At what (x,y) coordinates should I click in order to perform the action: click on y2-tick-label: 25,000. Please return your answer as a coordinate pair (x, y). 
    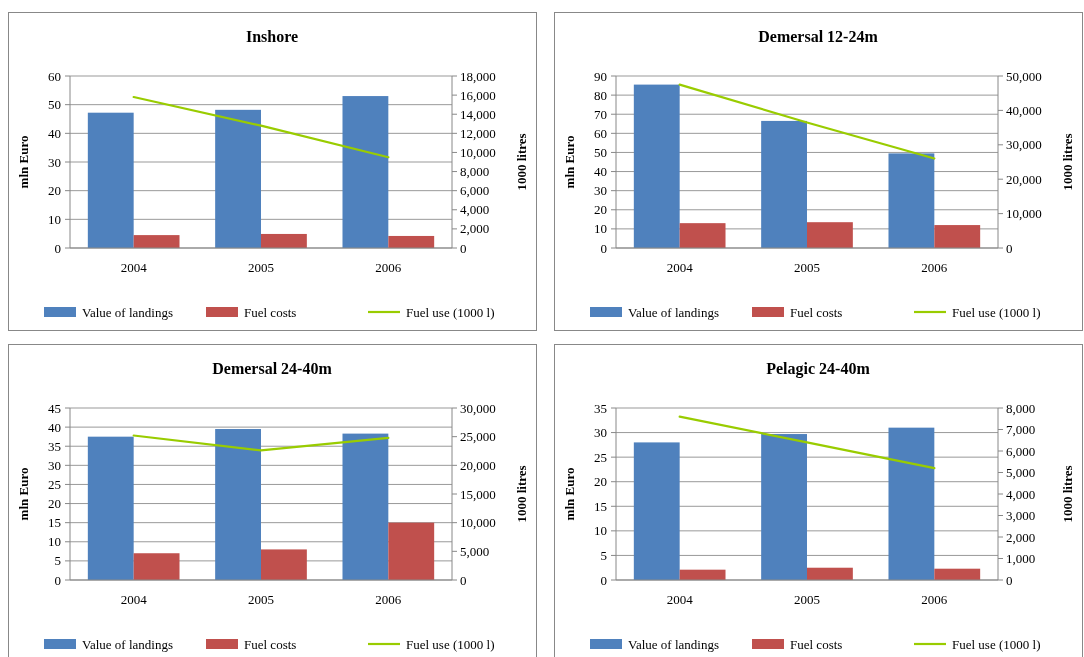
    Looking at the image, I should click on (478, 437).